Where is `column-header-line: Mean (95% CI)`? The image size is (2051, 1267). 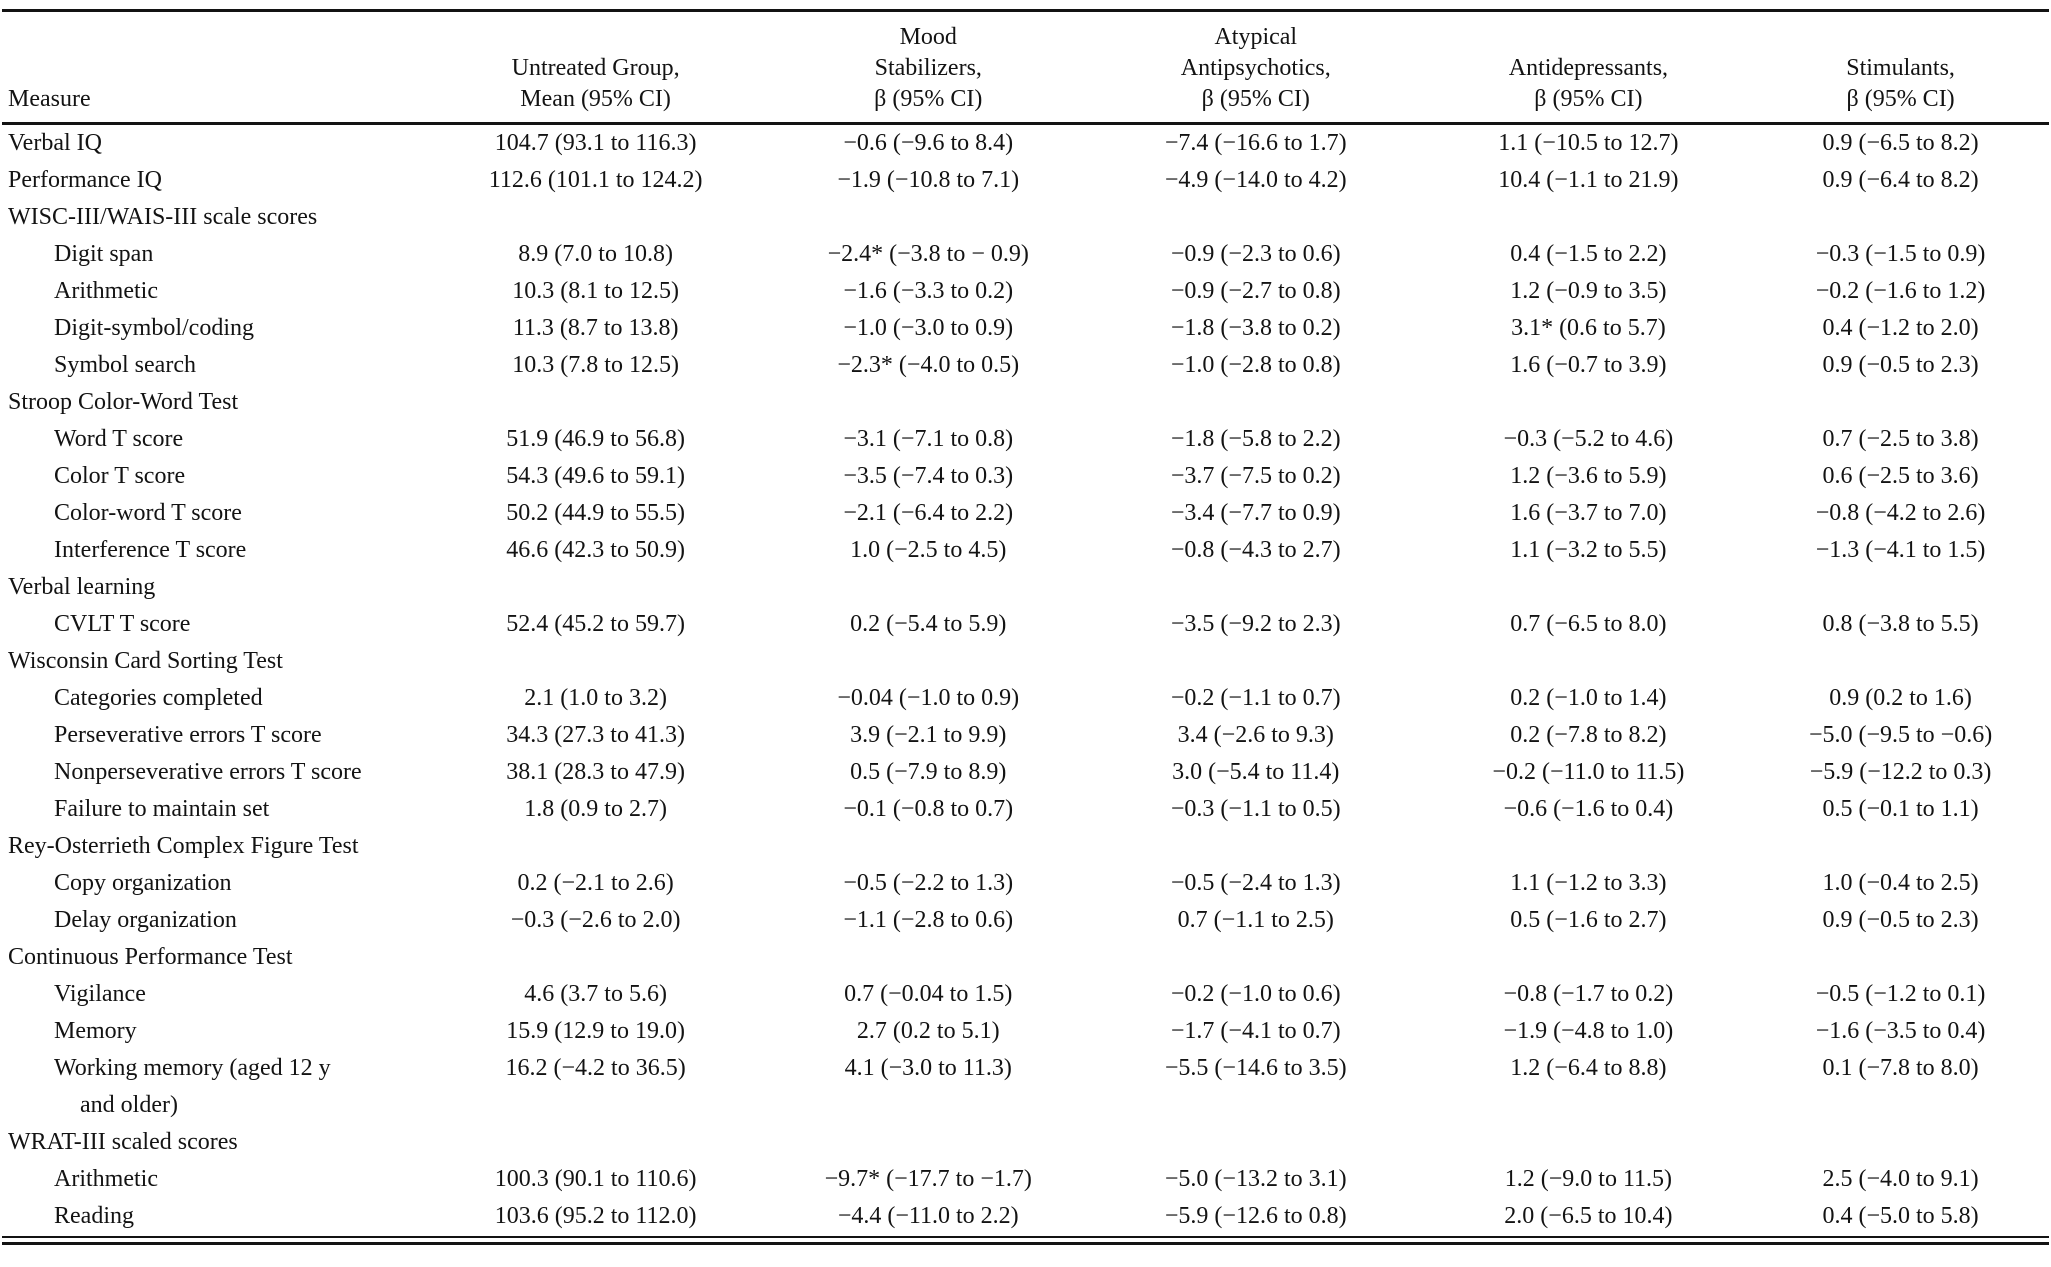 column-header-line: Mean (95% CI) is located at coordinates (595, 99).